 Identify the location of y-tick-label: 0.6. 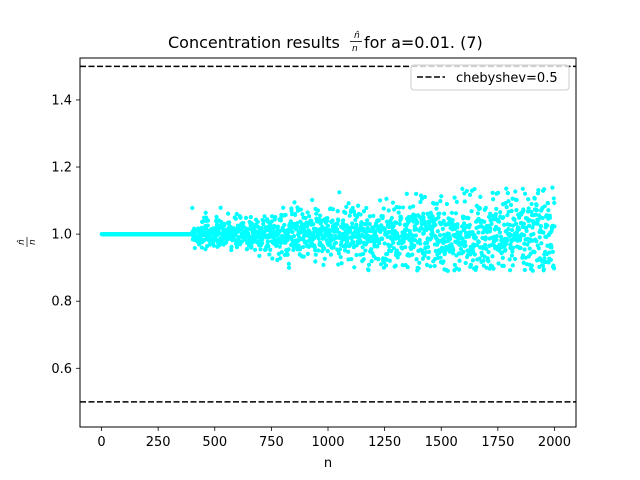
(61, 369).